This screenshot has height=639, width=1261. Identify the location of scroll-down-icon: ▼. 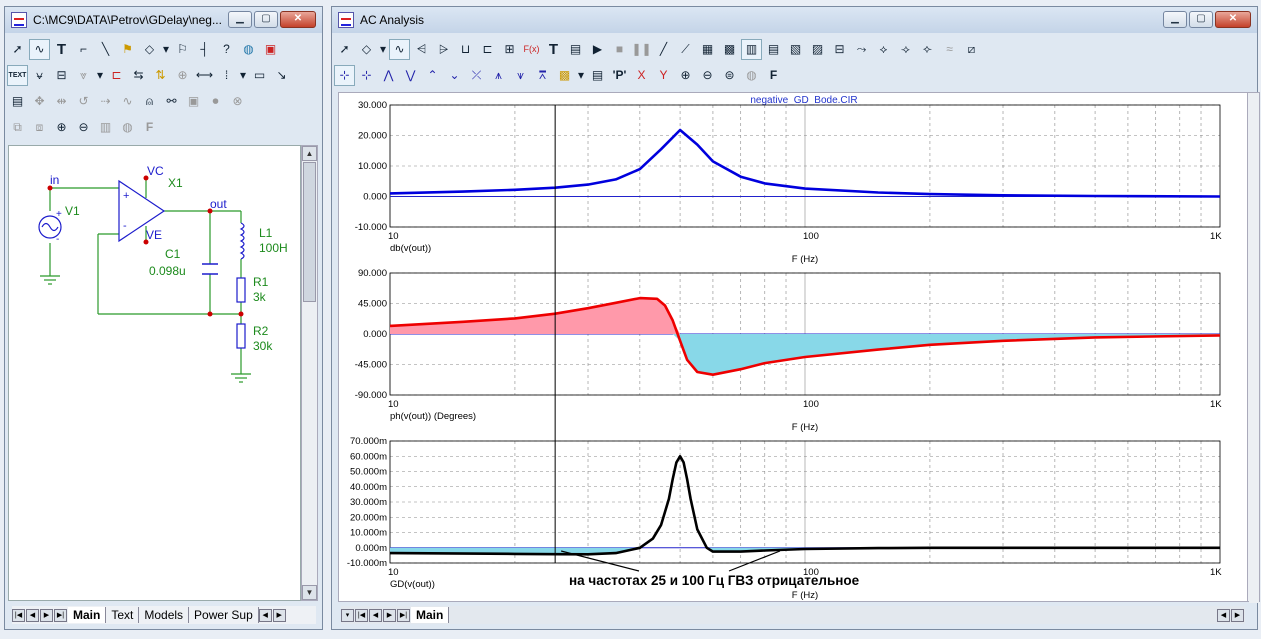
(309, 592).